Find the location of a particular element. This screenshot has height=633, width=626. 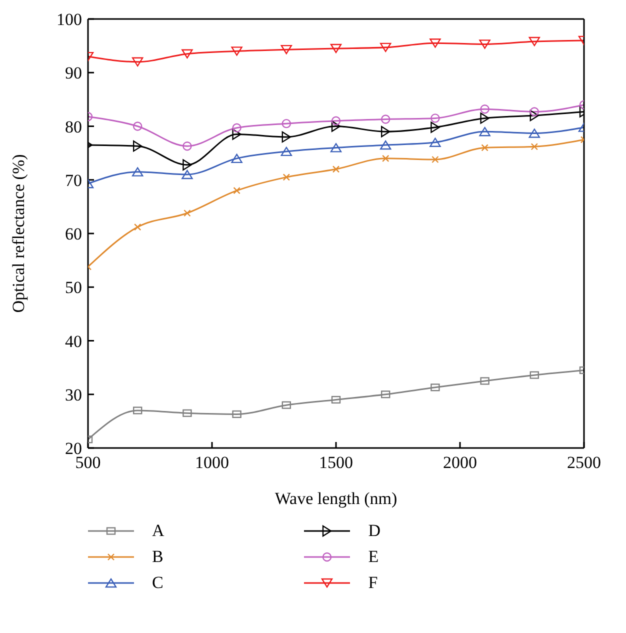

x-tick-label: 1000 is located at coordinates (212, 462).